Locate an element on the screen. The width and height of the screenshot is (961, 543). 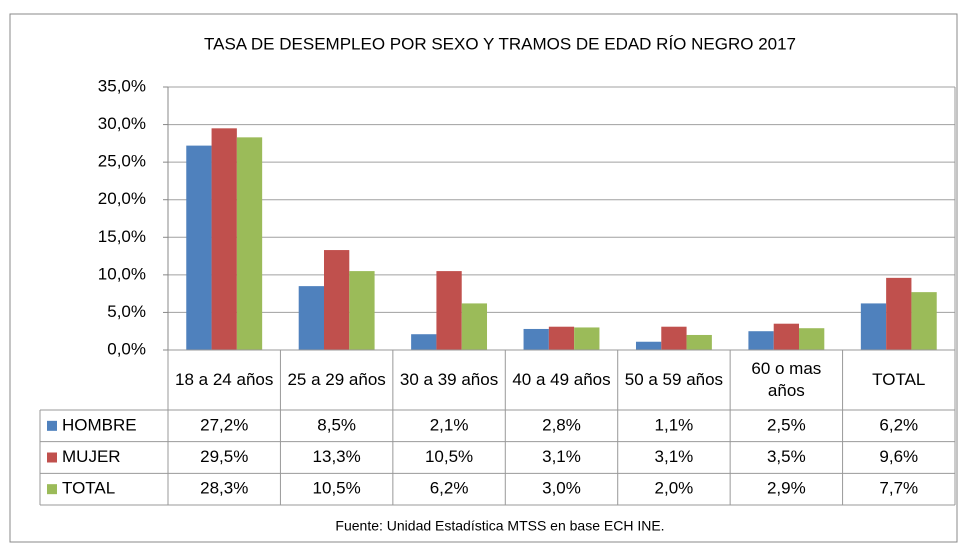
x-tick-label: 60 o mas años is located at coordinates (786, 379).